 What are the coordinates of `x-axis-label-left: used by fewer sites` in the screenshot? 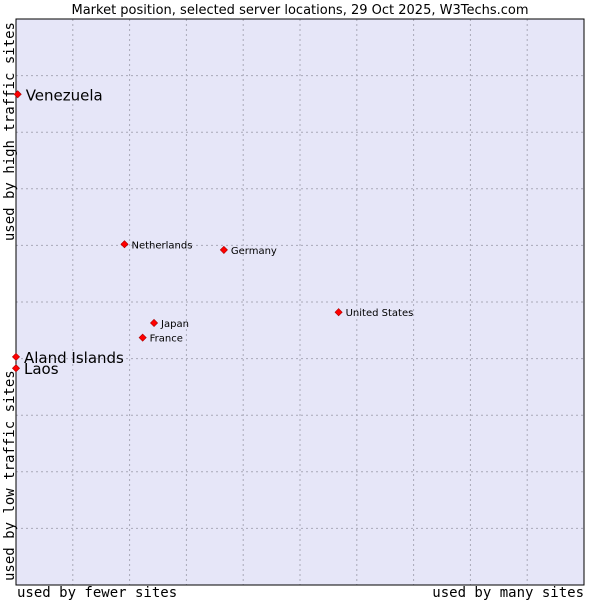 It's located at (97, 592).